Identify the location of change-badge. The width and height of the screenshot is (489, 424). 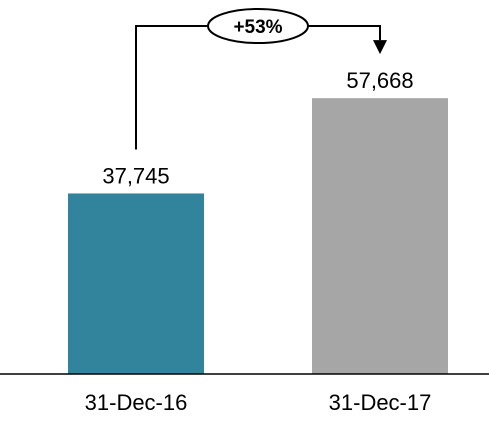
(258, 26).